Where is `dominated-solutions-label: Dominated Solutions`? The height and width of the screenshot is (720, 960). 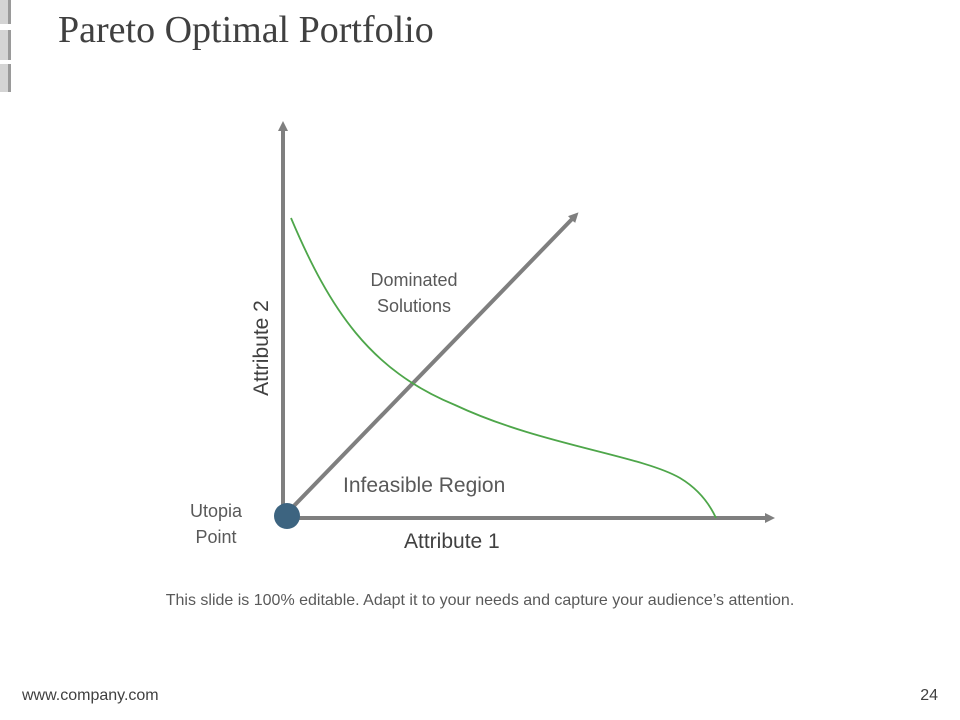 dominated-solutions-label: Dominated Solutions is located at coordinates (414, 293).